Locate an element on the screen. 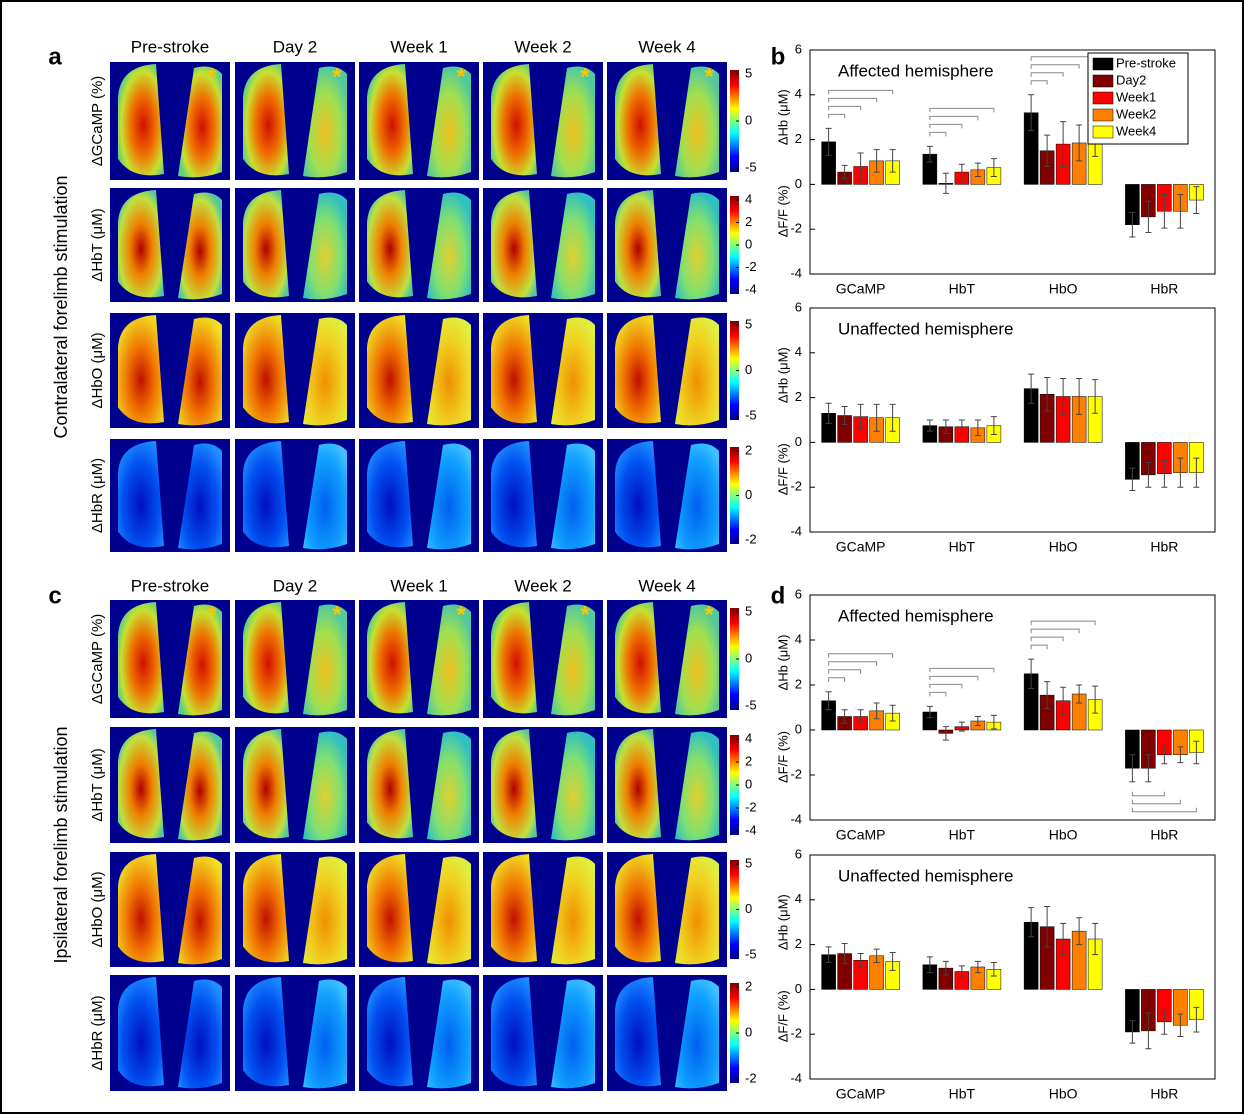  colorbar-tick-label: 2 is located at coordinates (748, 985).